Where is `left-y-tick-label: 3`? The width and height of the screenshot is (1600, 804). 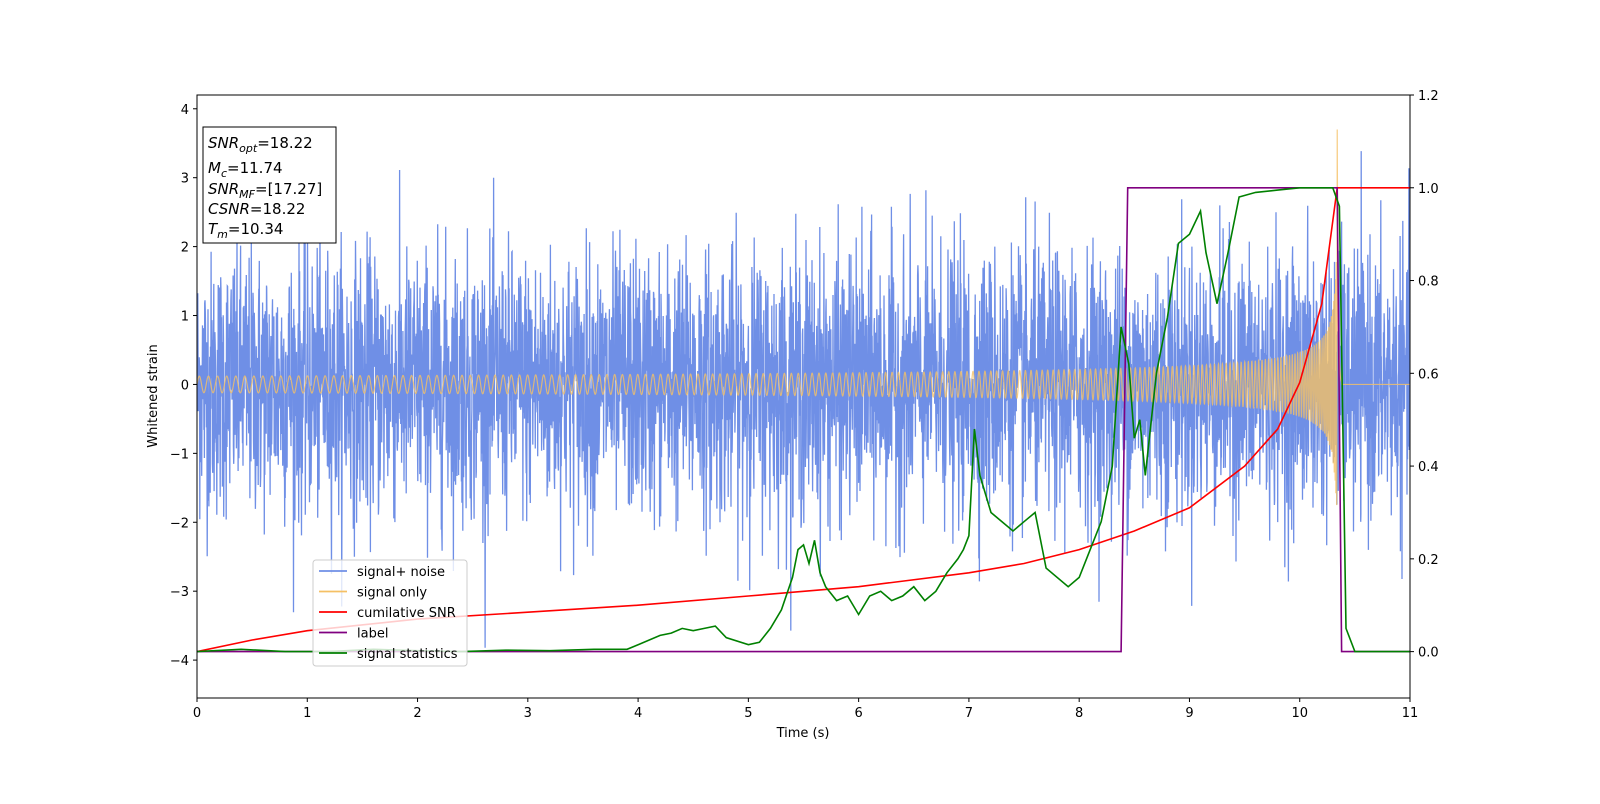
left-y-tick-label: 3 is located at coordinates (185, 179).